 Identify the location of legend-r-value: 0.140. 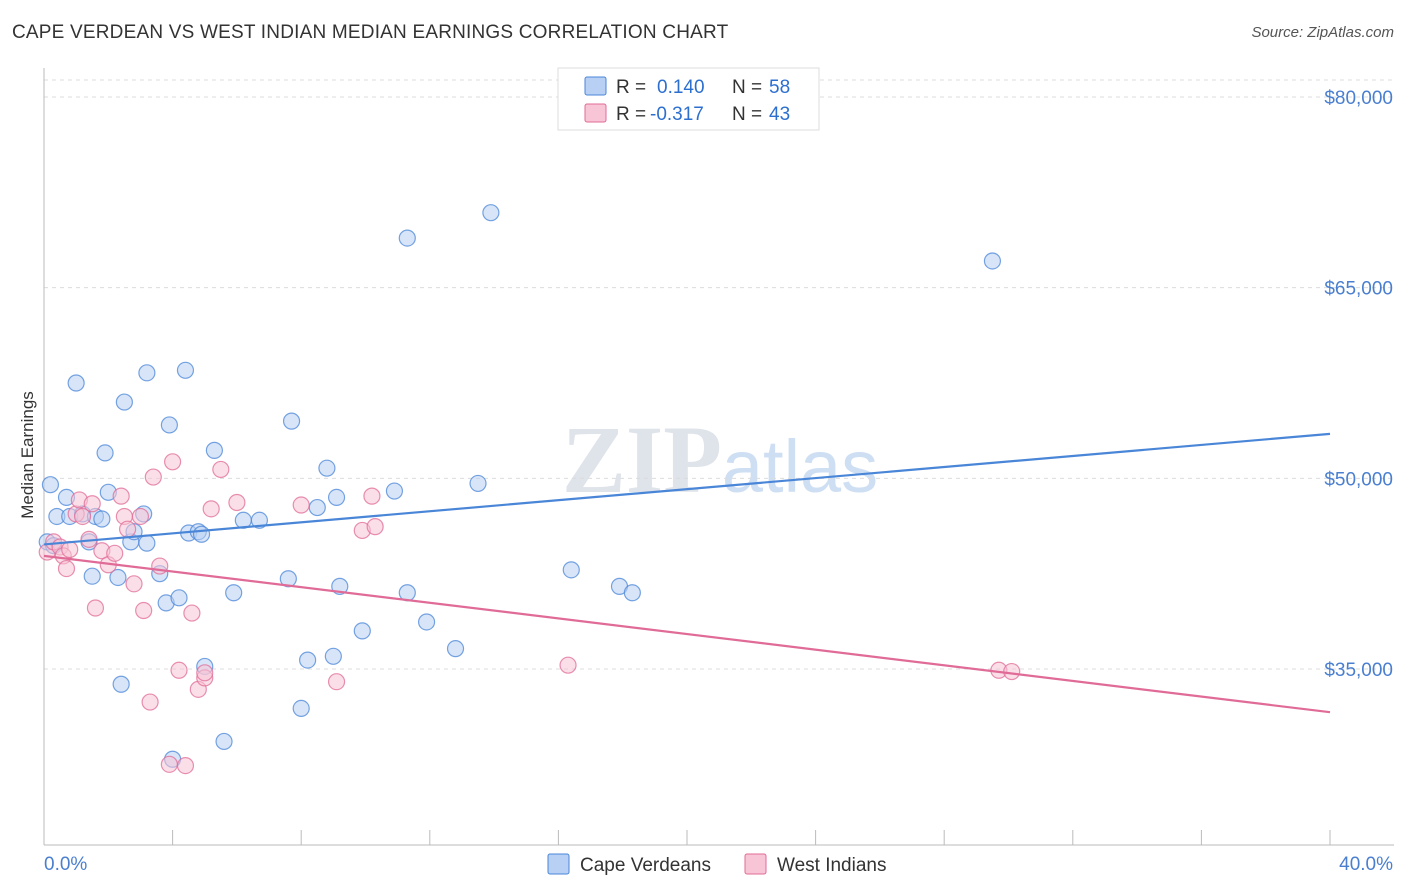
(681, 87).